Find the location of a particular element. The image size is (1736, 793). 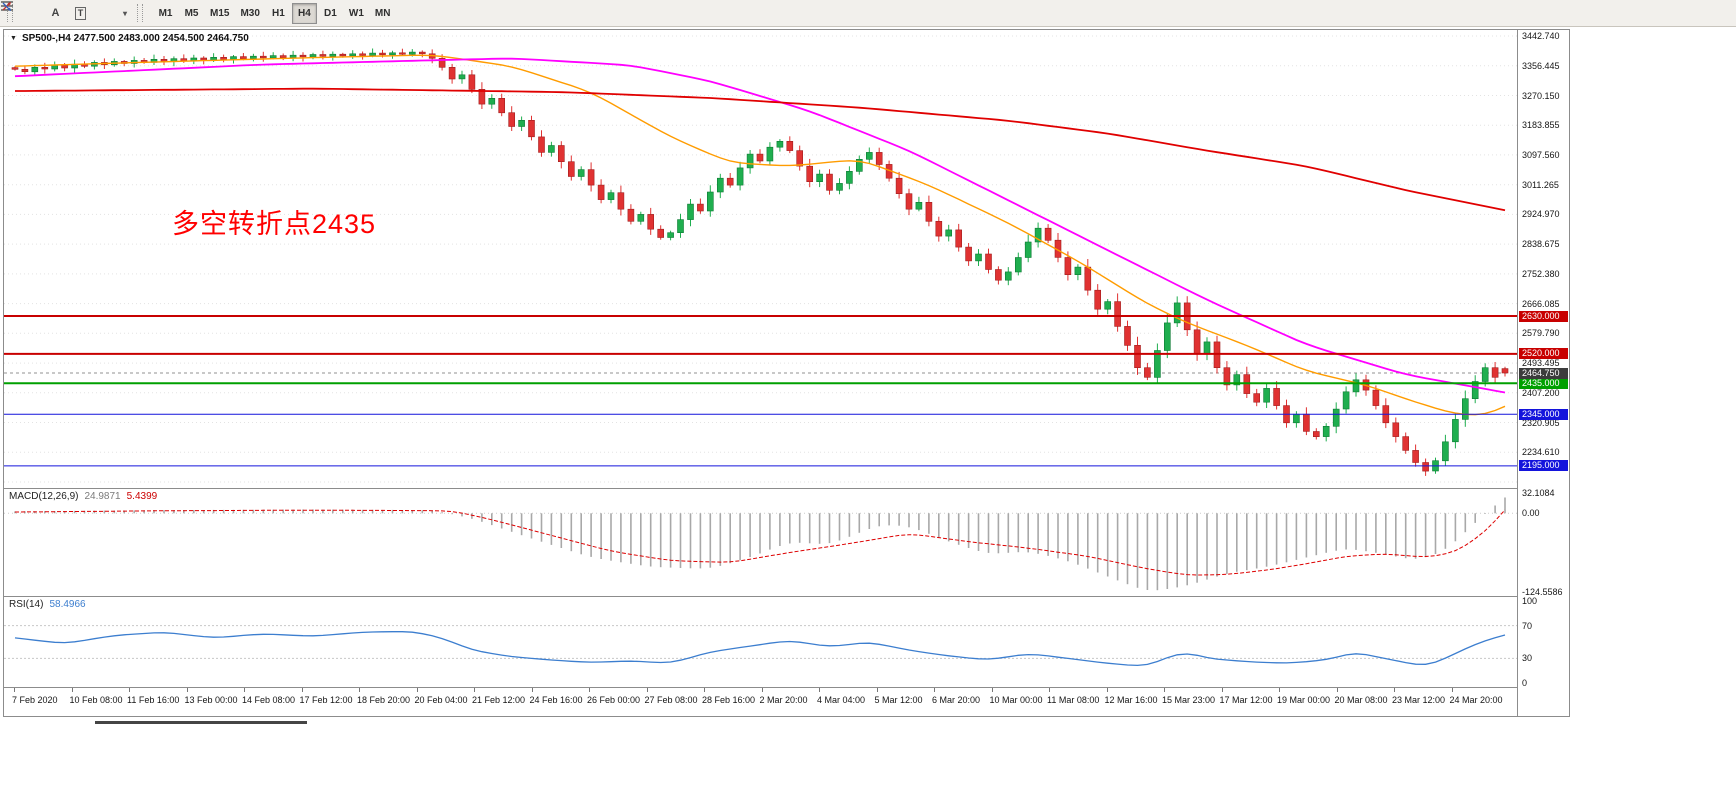

rsi-header: RSI(14) 58.4966 is located at coordinates (47, 604).